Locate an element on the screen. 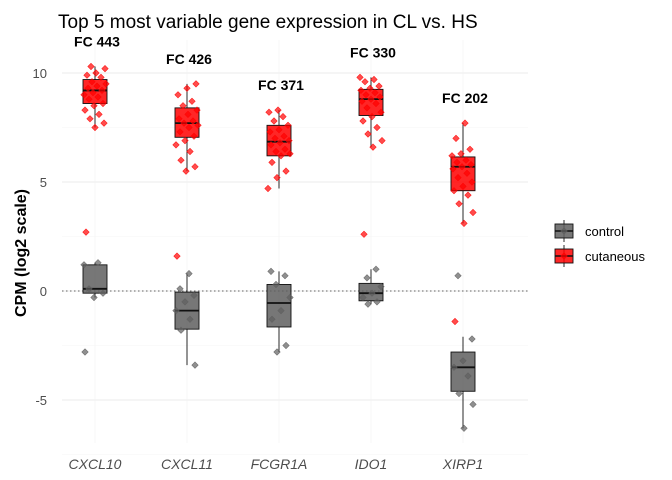 The image size is (672, 480). fold-change-labels: FC 443 FC 426 FC 371 FC 330 FC 202 is located at coordinates (281, 69).